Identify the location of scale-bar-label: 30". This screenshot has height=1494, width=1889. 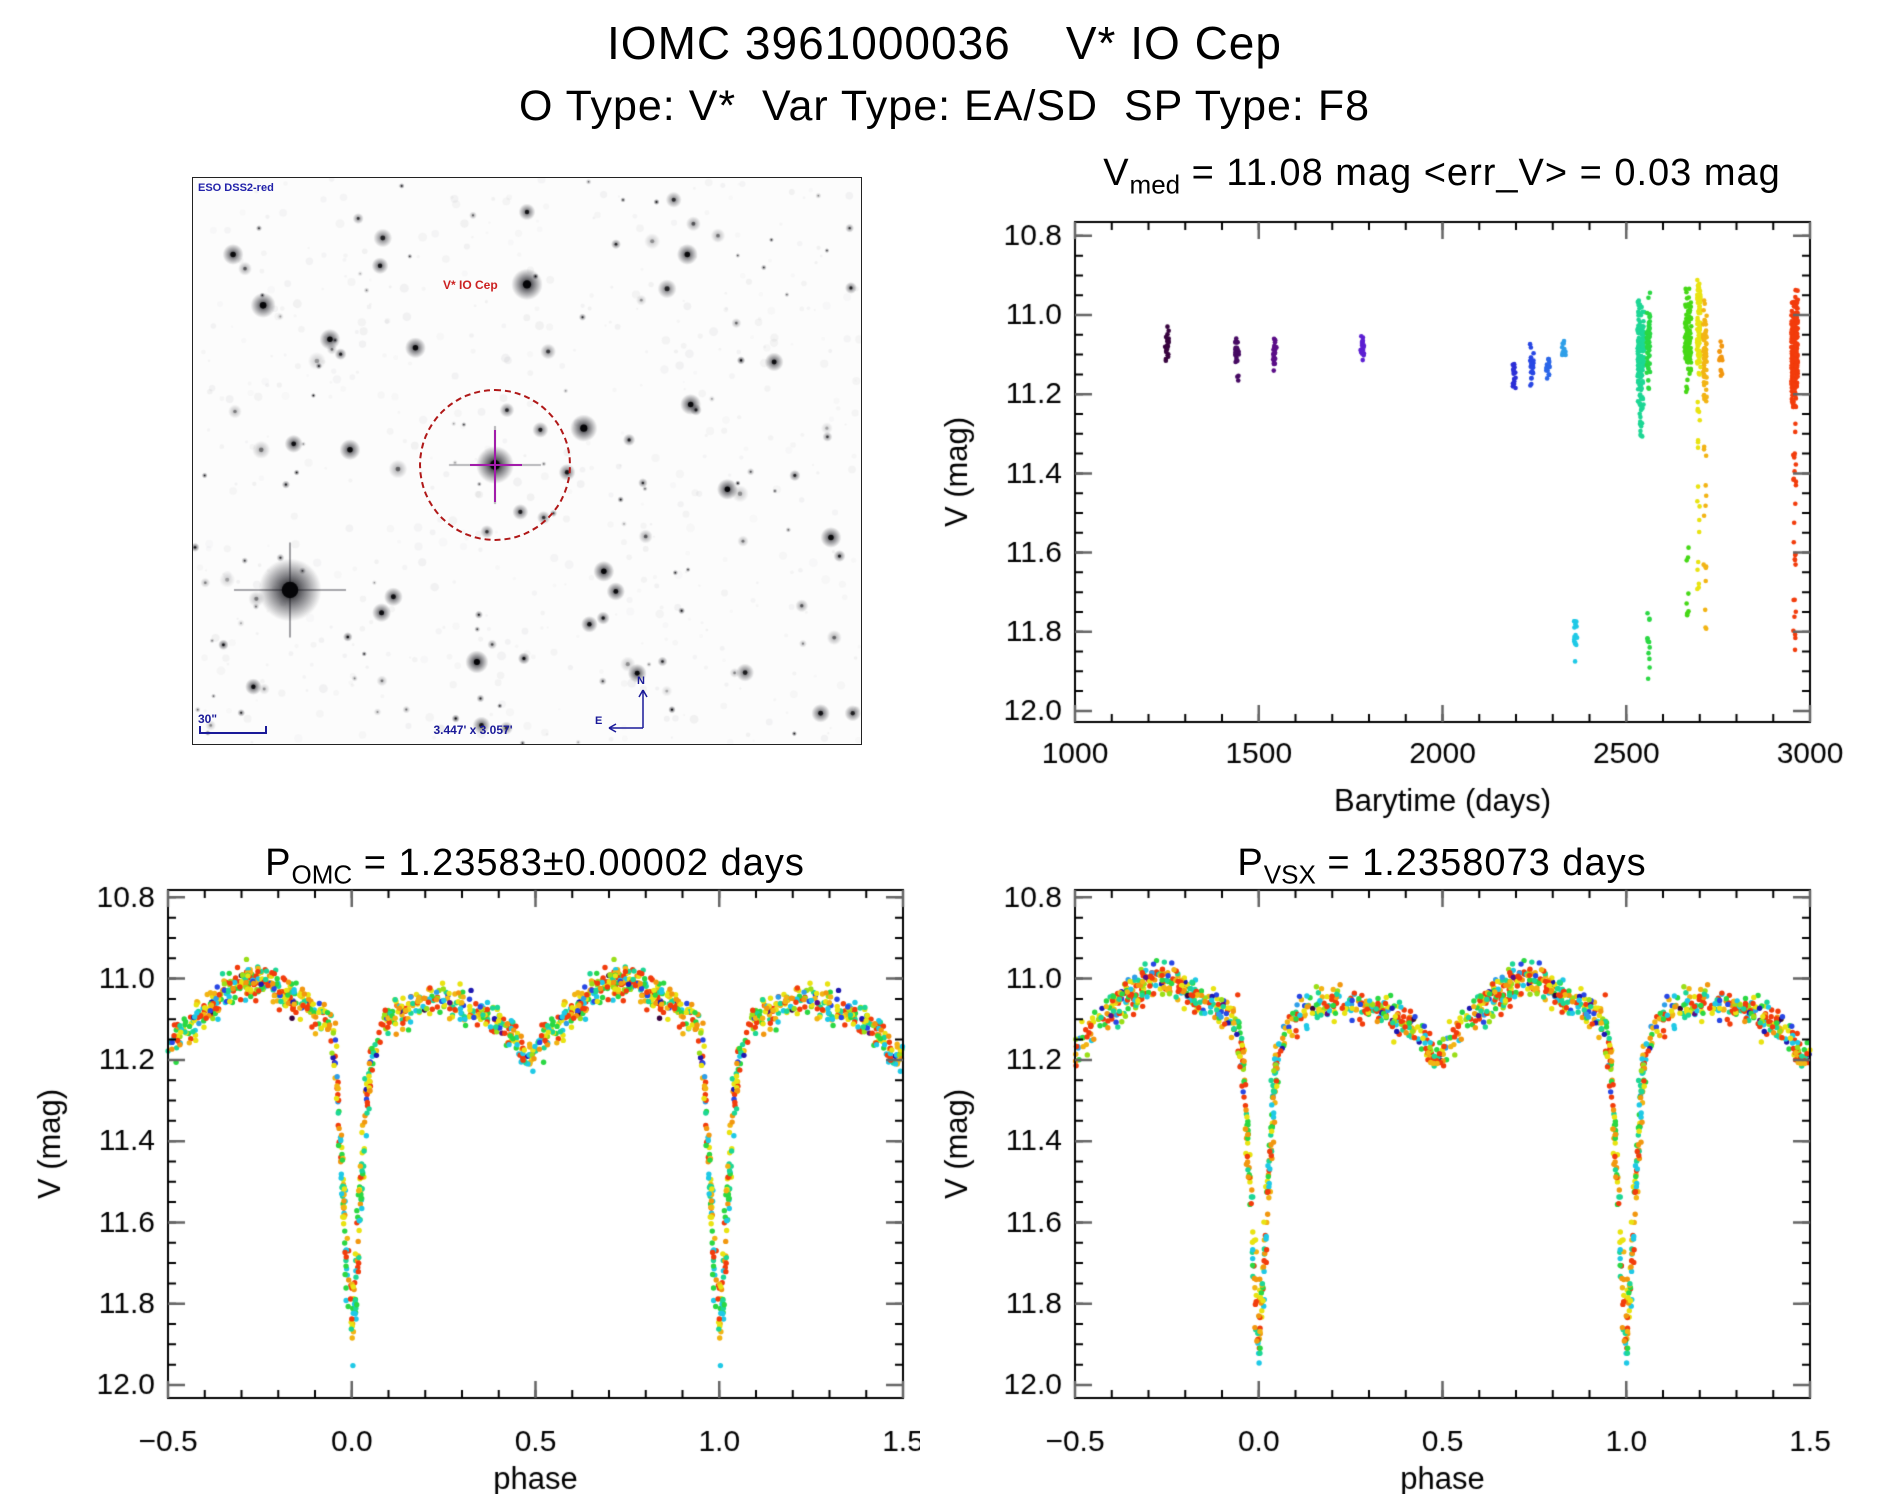
(208, 719).